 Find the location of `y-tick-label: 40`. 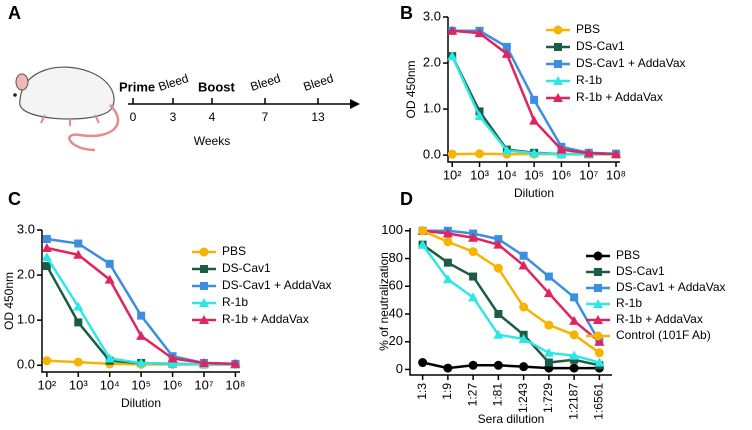

y-tick-label: 40 is located at coordinates (396, 312).